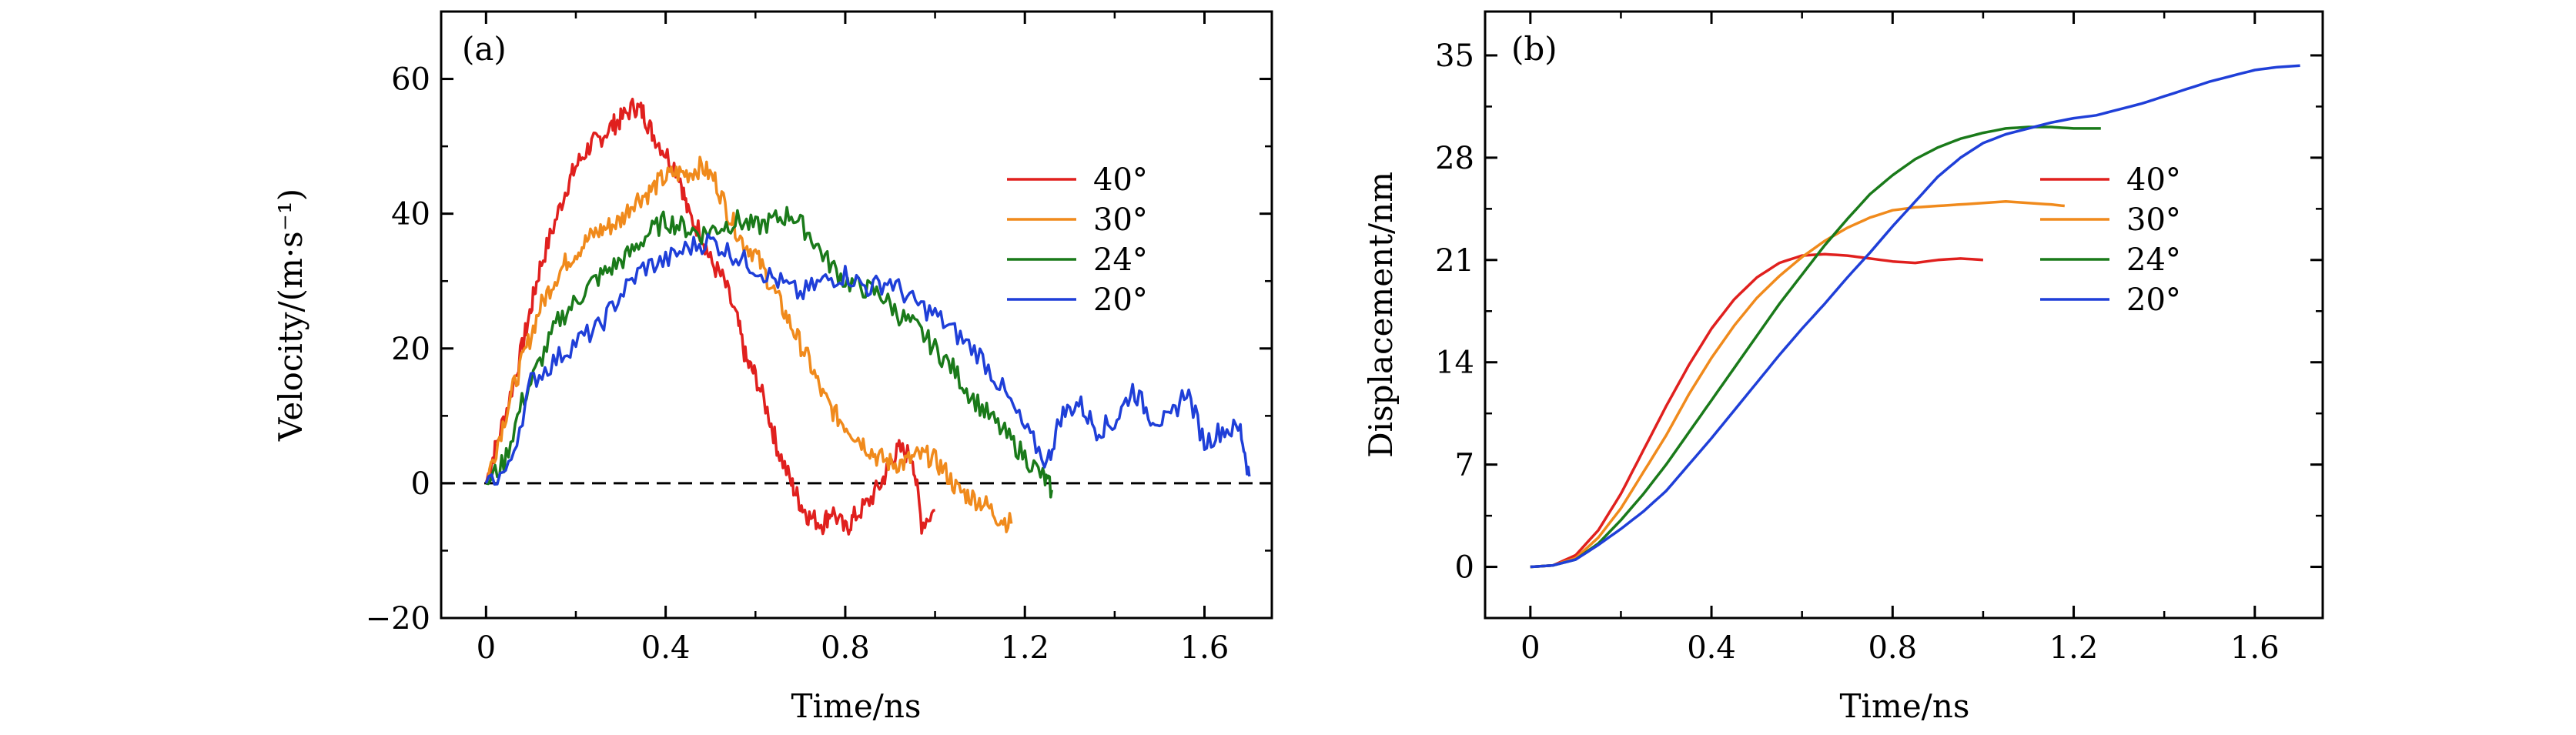 The image size is (2576, 735). Describe the element at coordinates (1121, 260) in the screenshot. I see `a-legend-label-2: 24°` at that location.